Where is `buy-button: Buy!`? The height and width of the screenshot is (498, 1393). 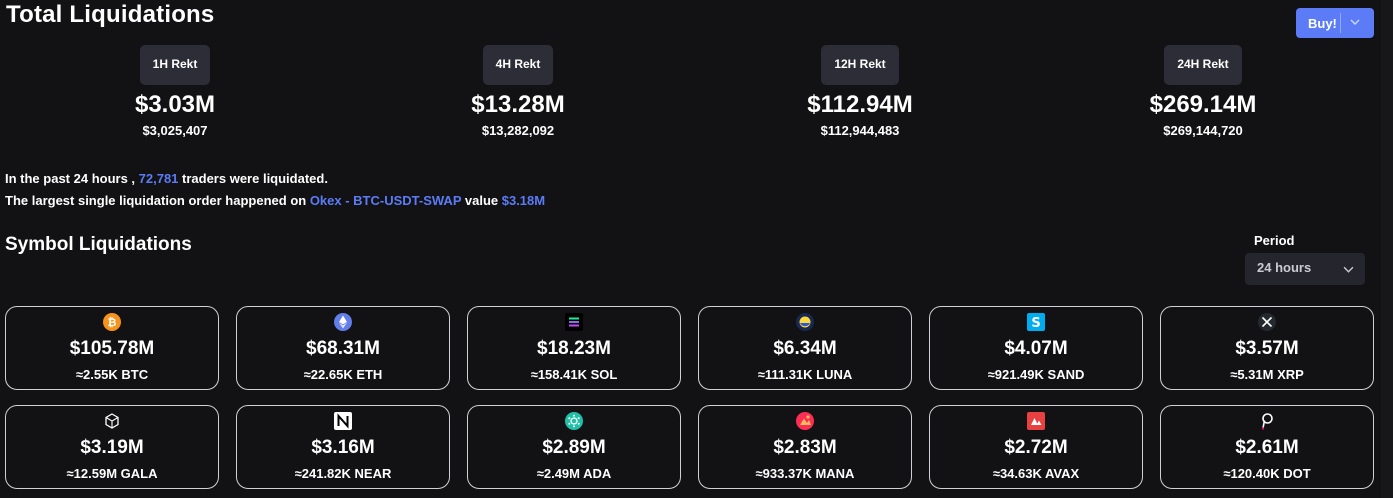
buy-button: Buy! is located at coordinates (1335, 23).